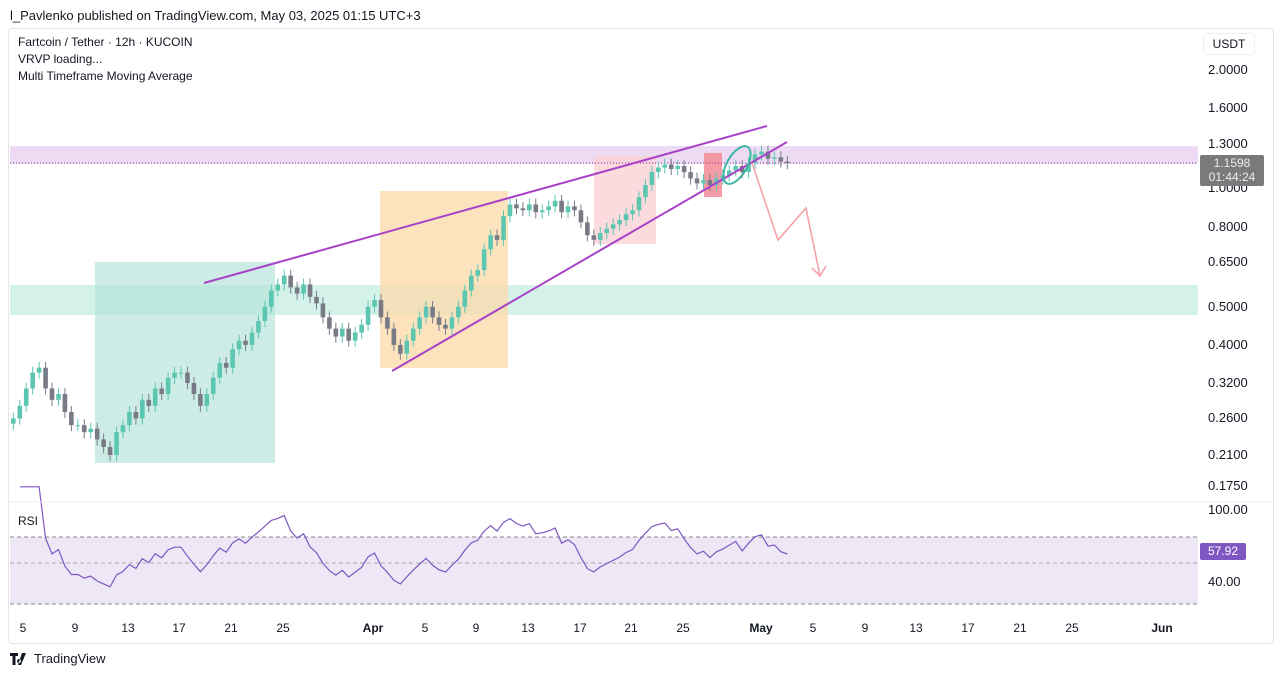  I want to click on time-tick: Apr, so click(373, 628).